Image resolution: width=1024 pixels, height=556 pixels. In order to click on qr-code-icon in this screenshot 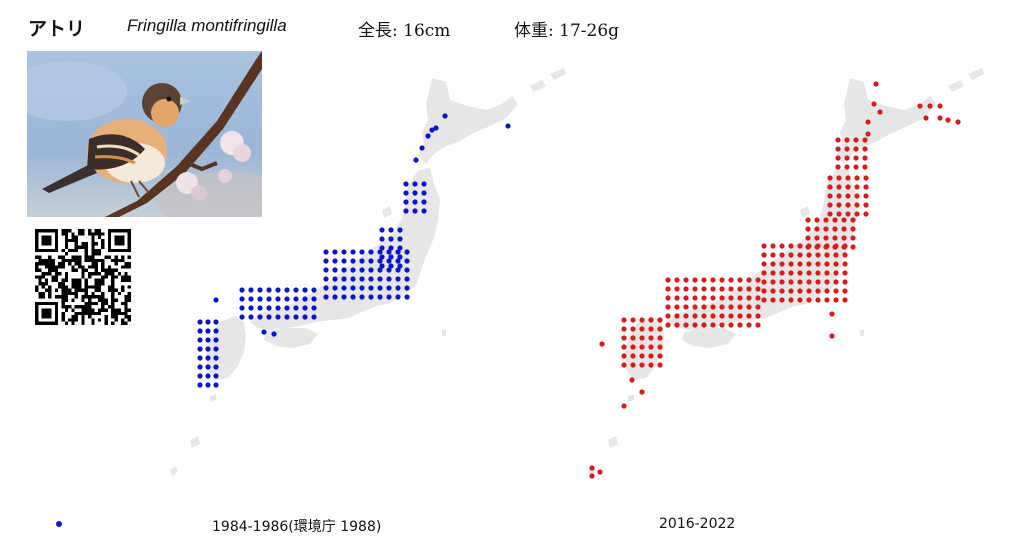, I will do `click(83, 277)`.